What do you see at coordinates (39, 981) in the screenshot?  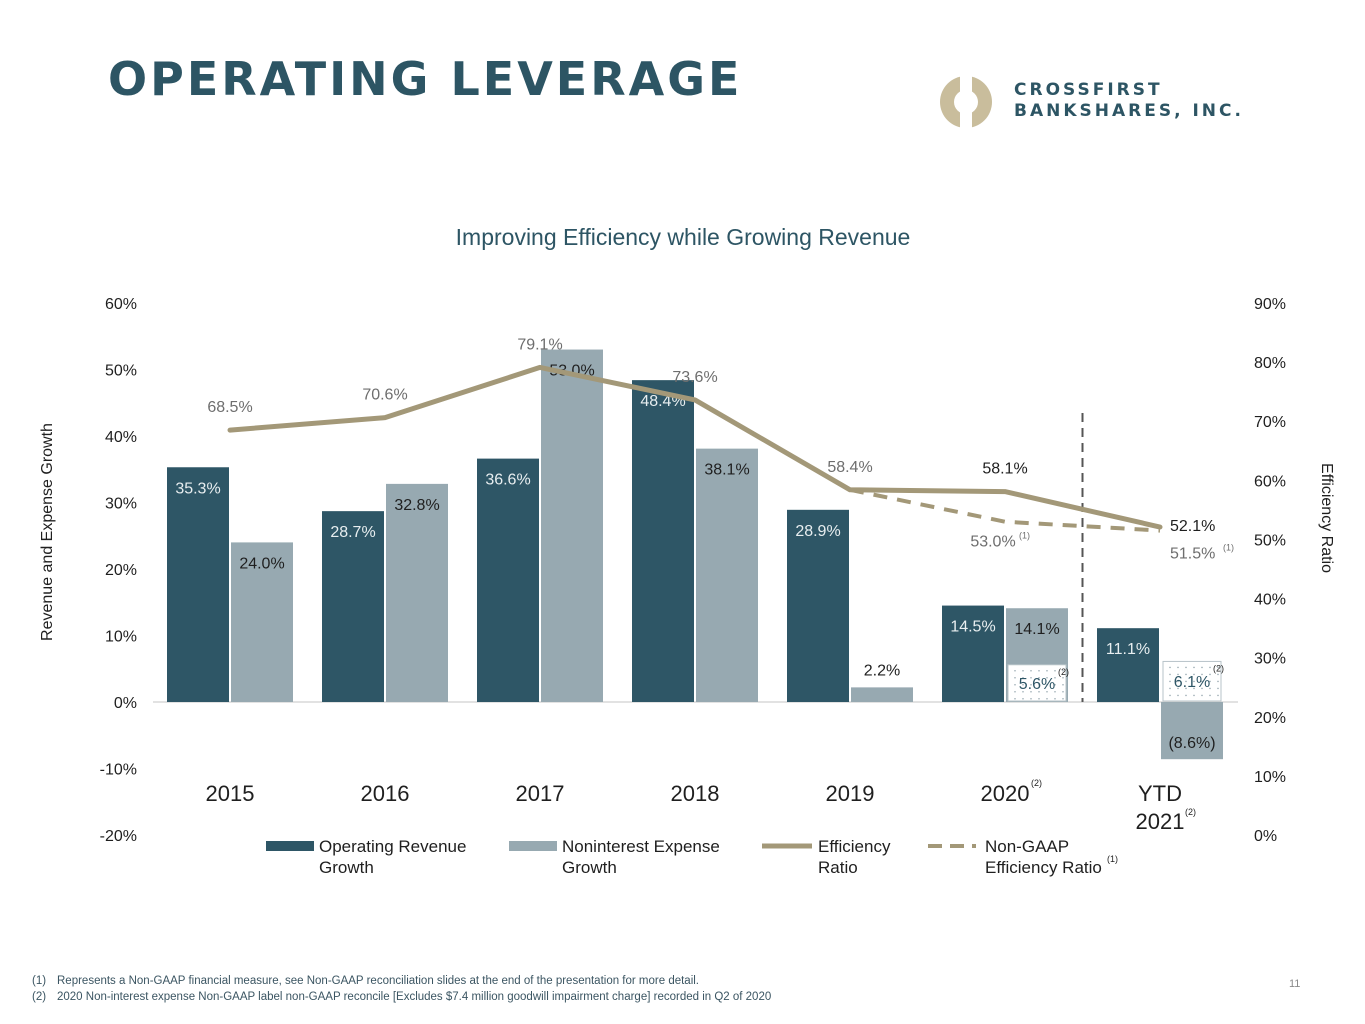 I see `footnote-1-number: (1)` at bounding box center [39, 981].